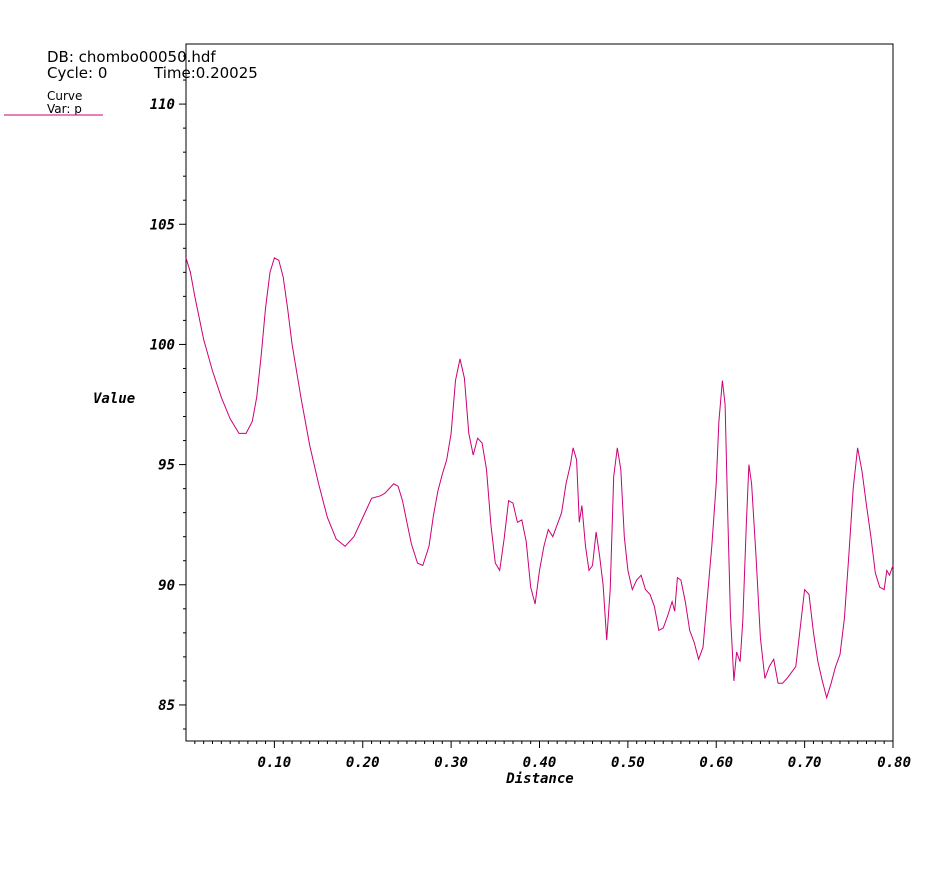 The height and width of the screenshot is (873, 941). Describe the element at coordinates (162, 105) in the screenshot. I see `y-tick-label: 110` at that location.